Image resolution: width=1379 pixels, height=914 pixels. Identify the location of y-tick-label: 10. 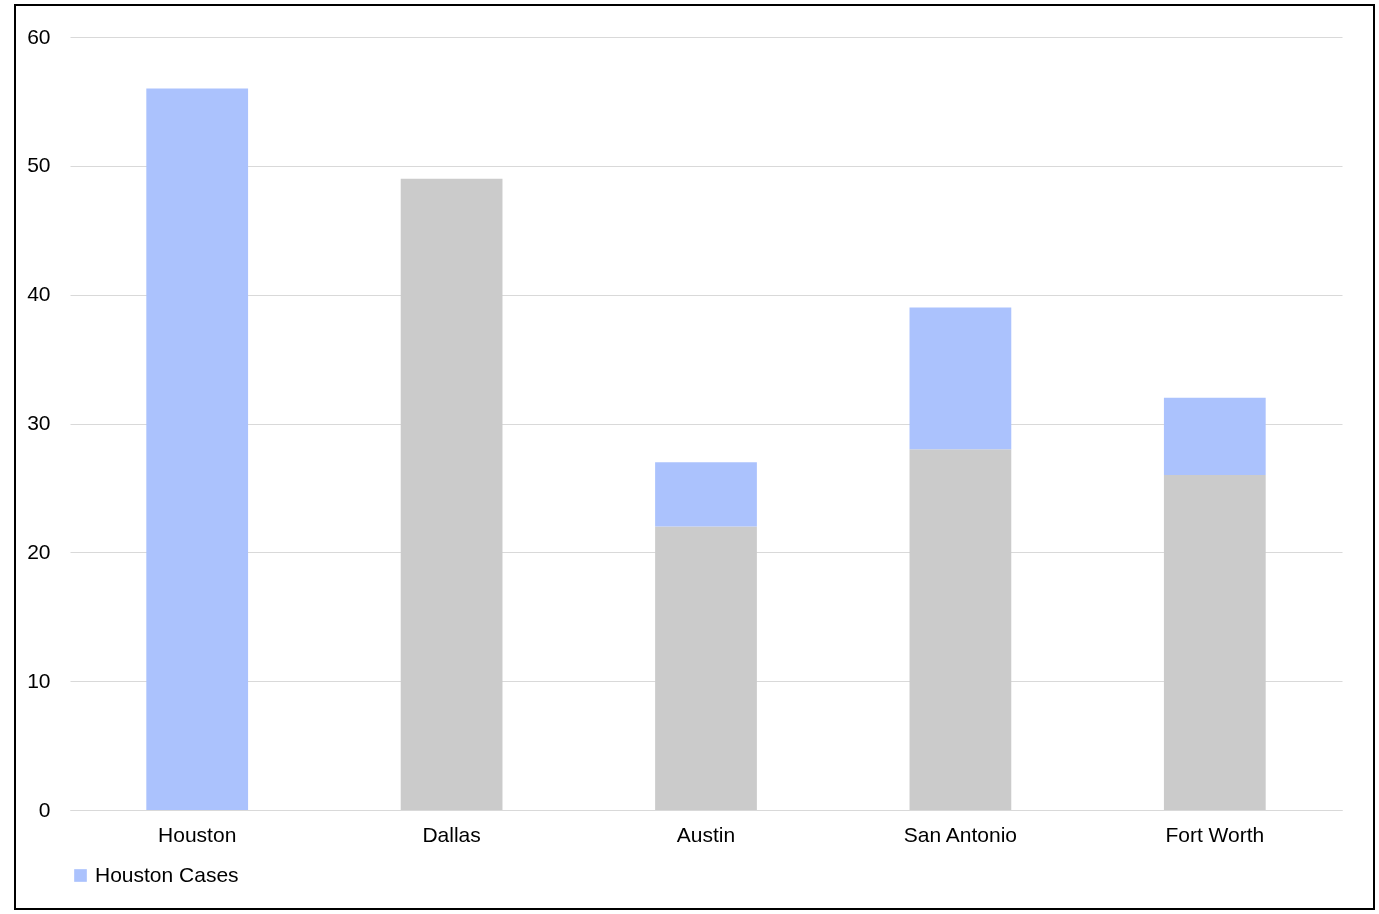
(39, 680).